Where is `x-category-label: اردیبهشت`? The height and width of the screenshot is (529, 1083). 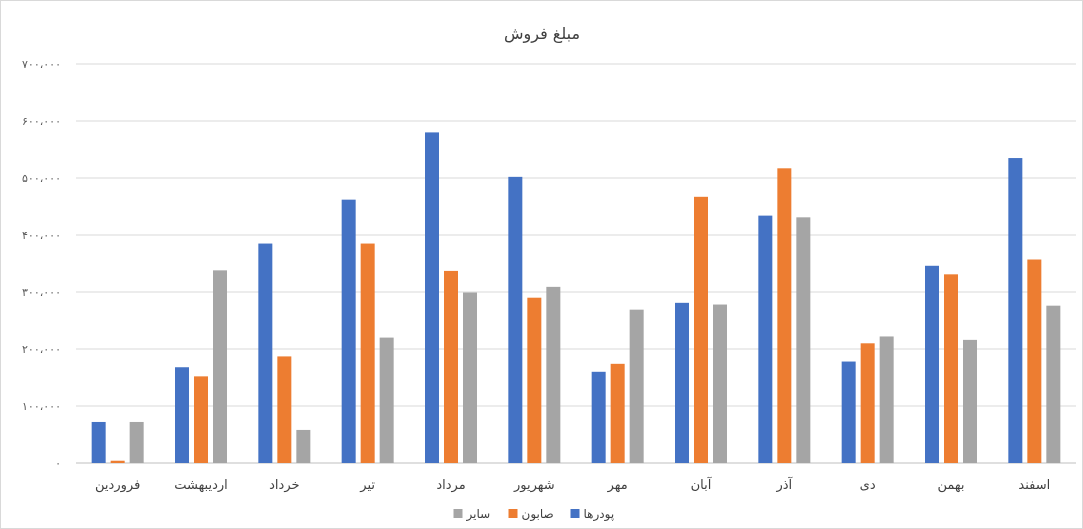
x-category-label: اردیبهشت is located at coordinates (201, 485).